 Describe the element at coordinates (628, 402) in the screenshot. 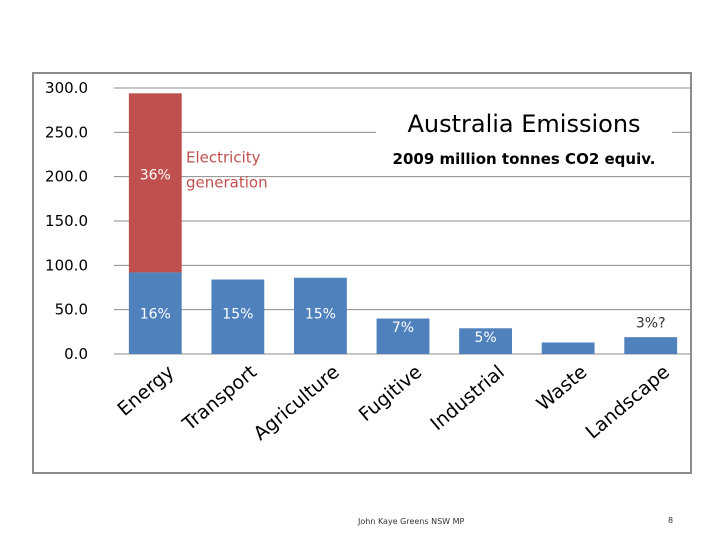

I see `x-tick-label-landscape: Landscape` at that location.